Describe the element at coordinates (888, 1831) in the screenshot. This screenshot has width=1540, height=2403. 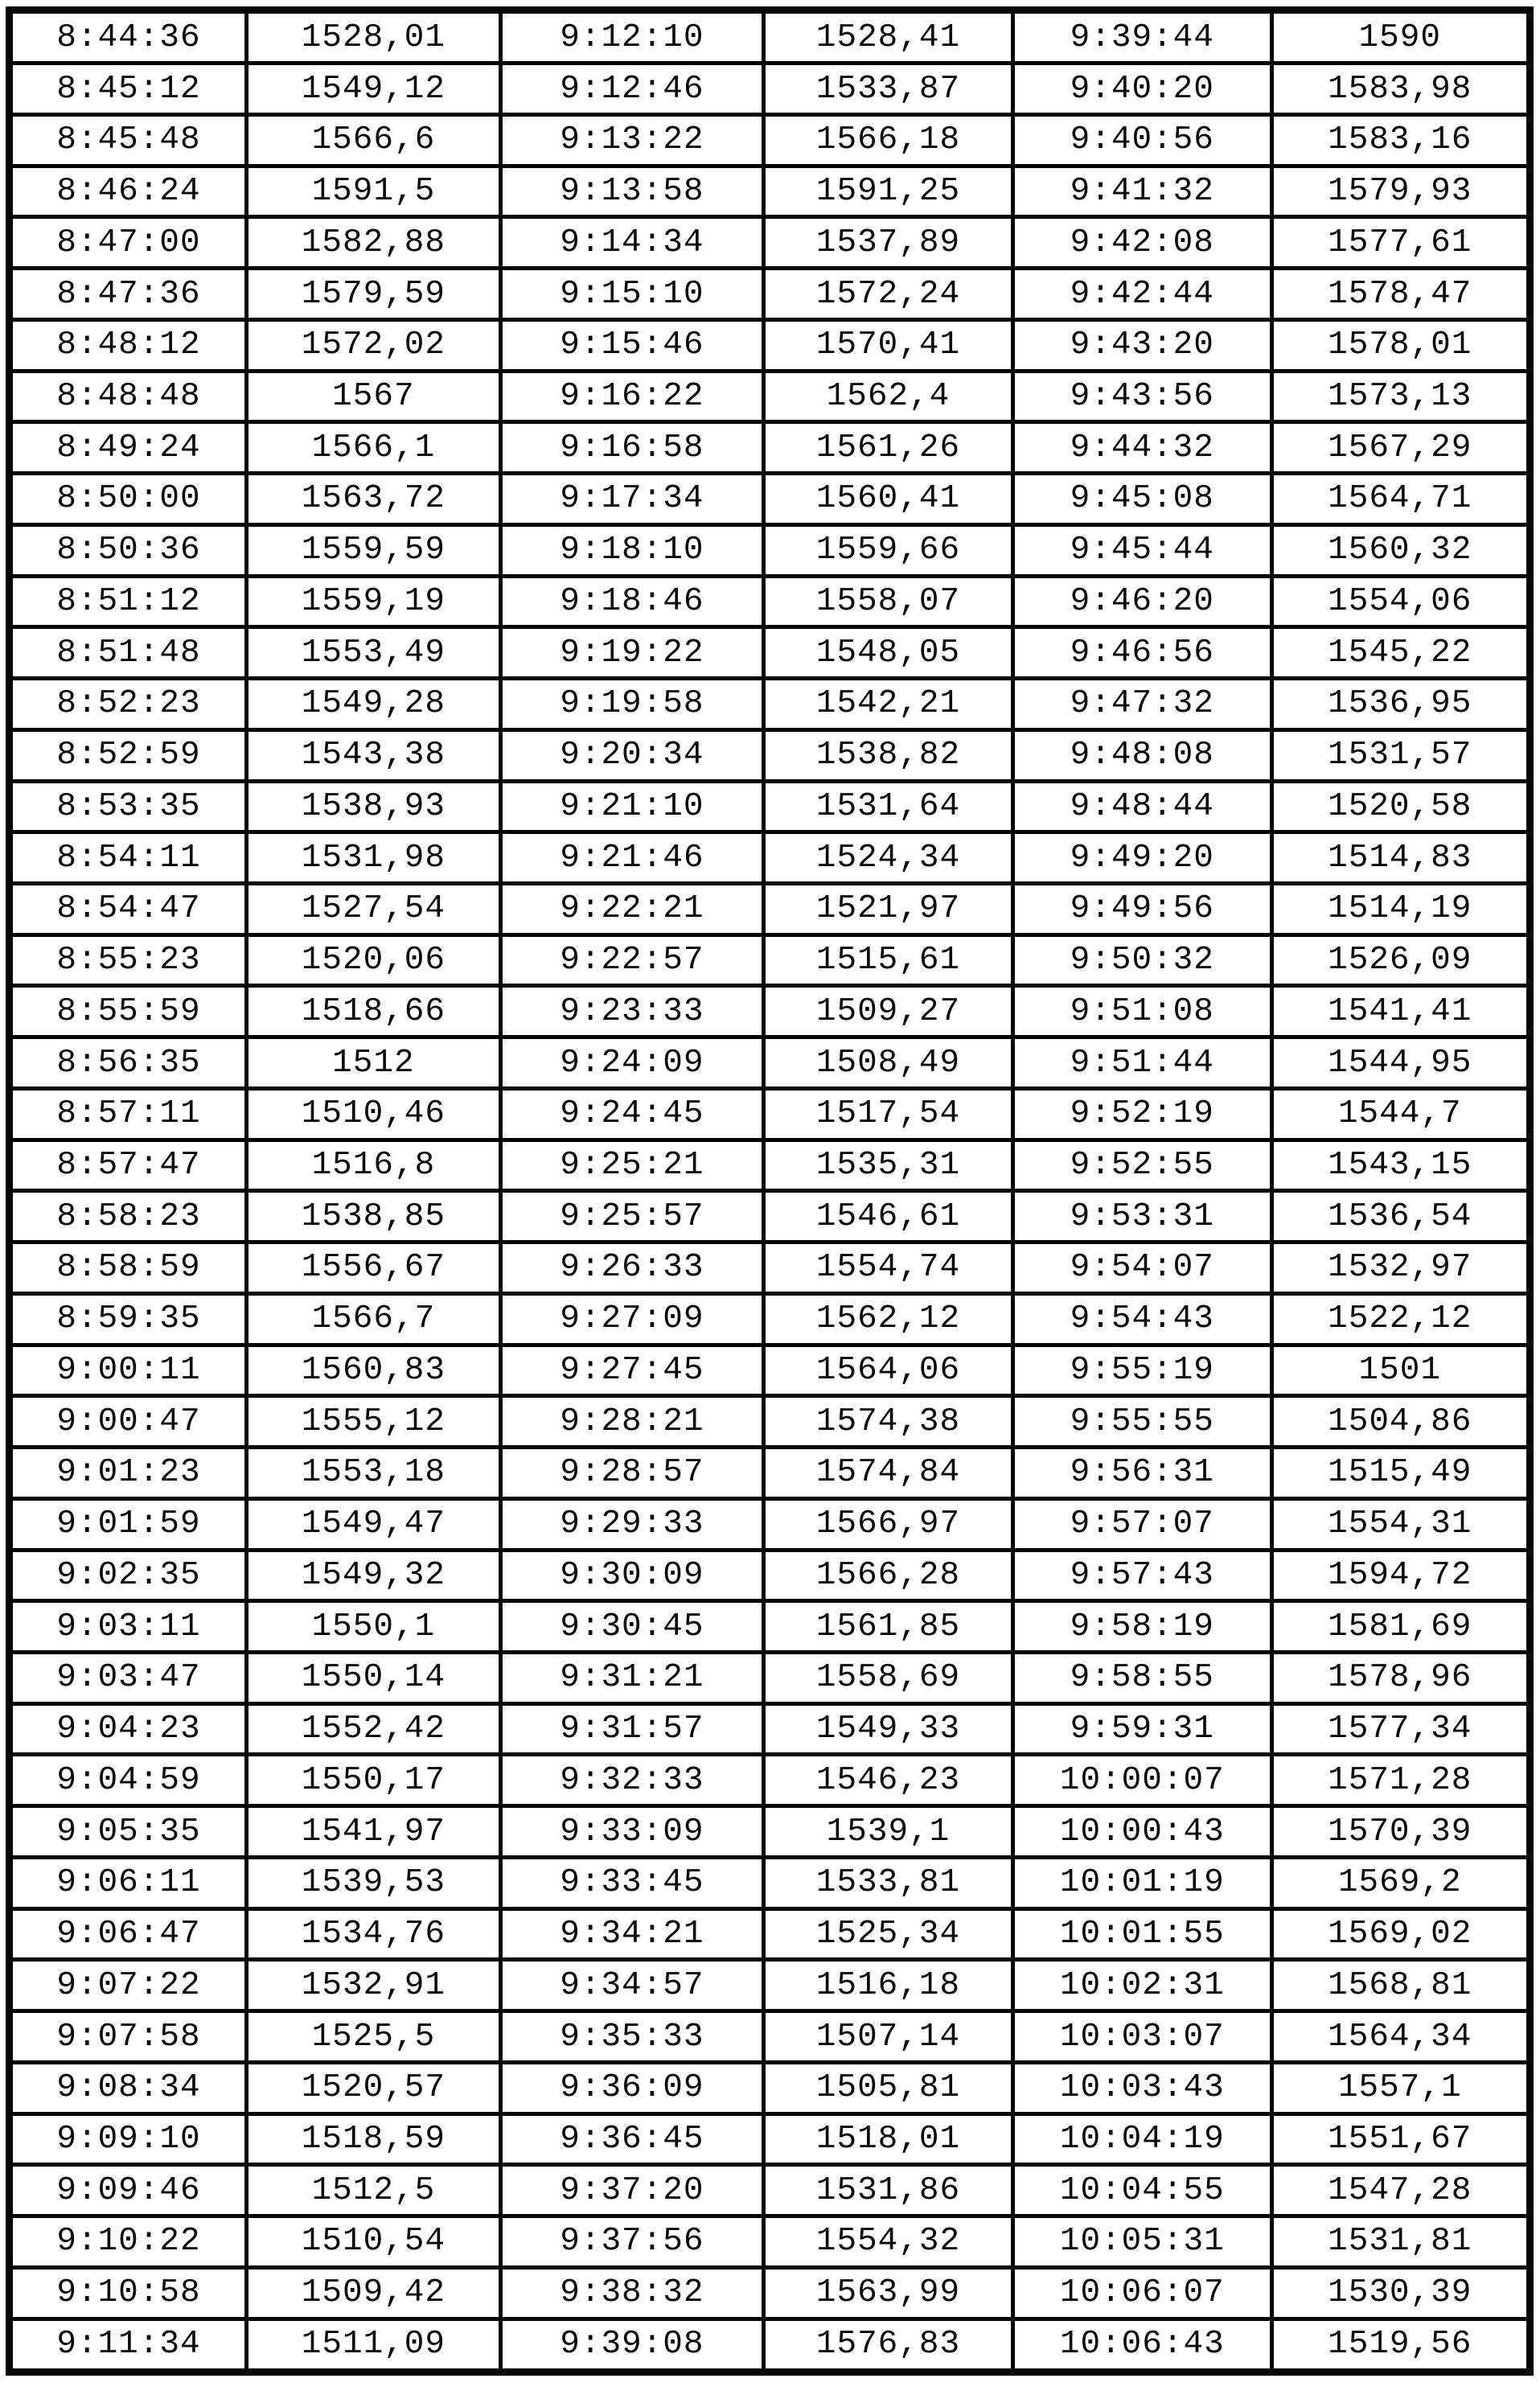
I see `value-cell: 1539,1` at that location.